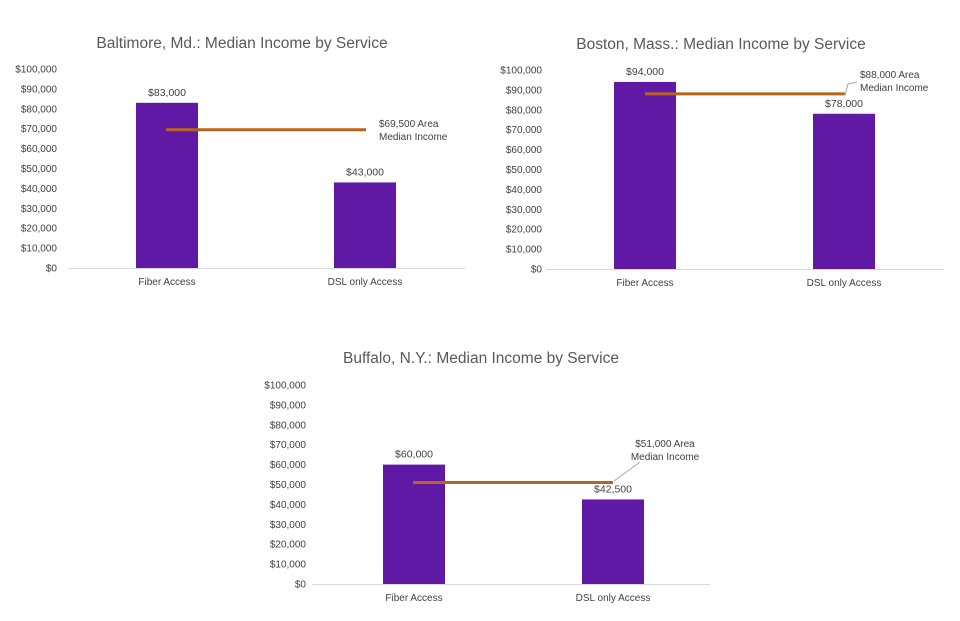  What do you see at coordinates (365, 172) in the screenshot?
I see `data-label: $43,000` at bounding box center [365, 172].